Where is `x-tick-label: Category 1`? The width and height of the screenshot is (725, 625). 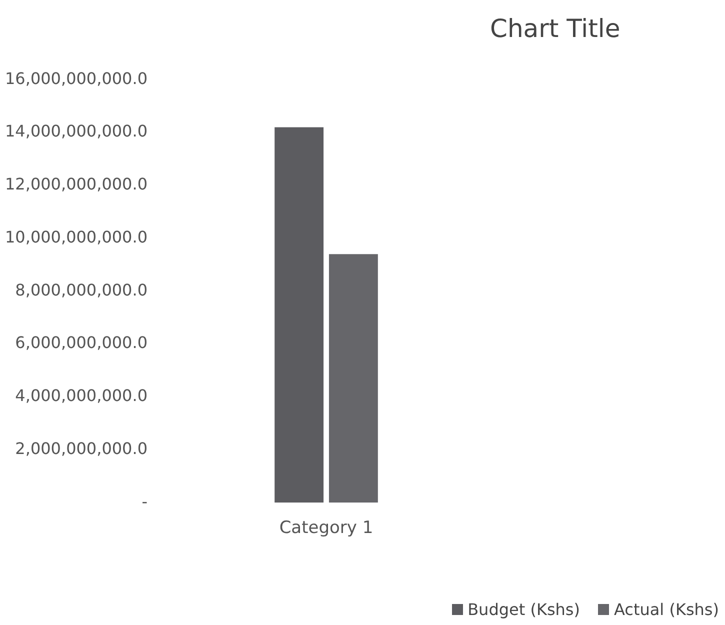
x-tick-label: Category 1 is located at coordinates (326, 528).